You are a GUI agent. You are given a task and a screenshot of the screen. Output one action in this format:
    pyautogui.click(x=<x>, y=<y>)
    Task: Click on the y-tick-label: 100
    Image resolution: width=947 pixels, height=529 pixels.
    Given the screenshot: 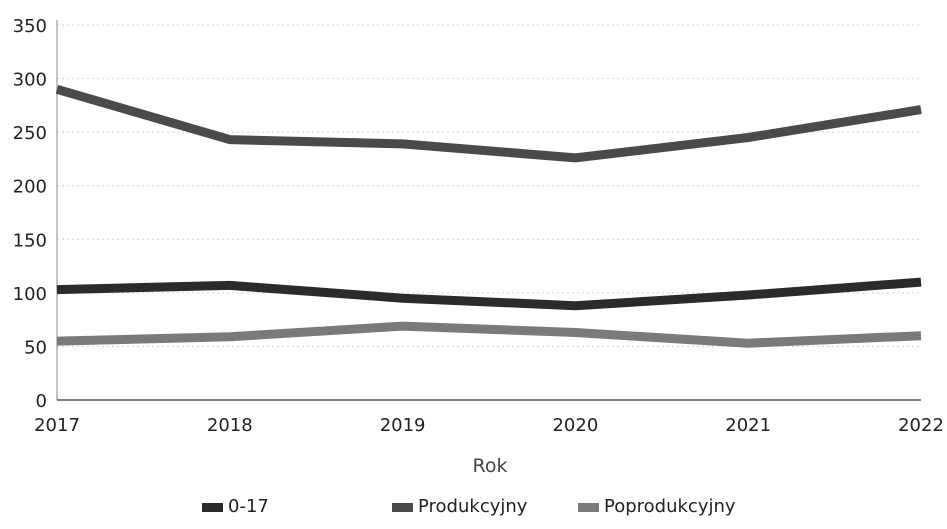 What is the action you would take?
    pyautogui.click(x=30, y=294)
    